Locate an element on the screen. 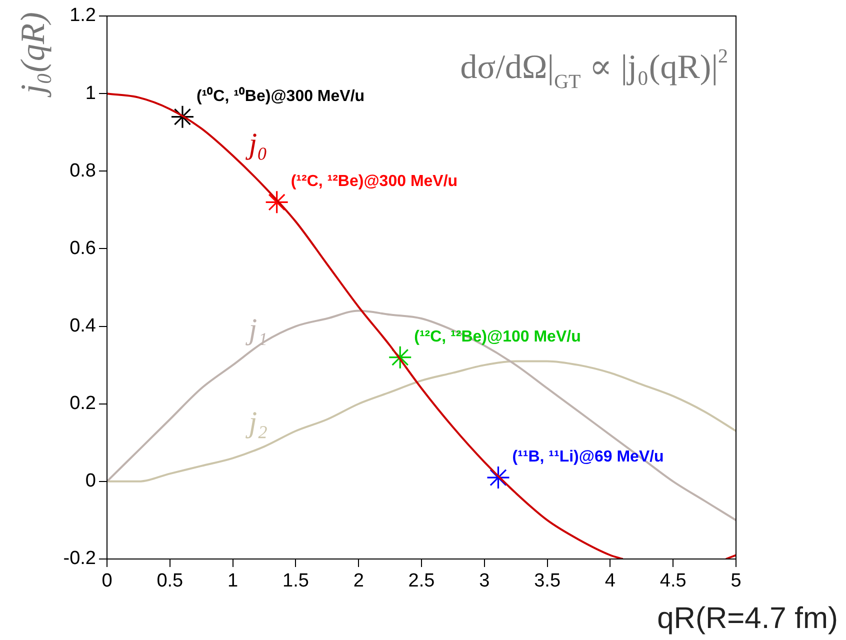 This screenshot has height=640, width=846. x-axis-title: qR(R=4.7 fm) is located at coordinates (747, 618).